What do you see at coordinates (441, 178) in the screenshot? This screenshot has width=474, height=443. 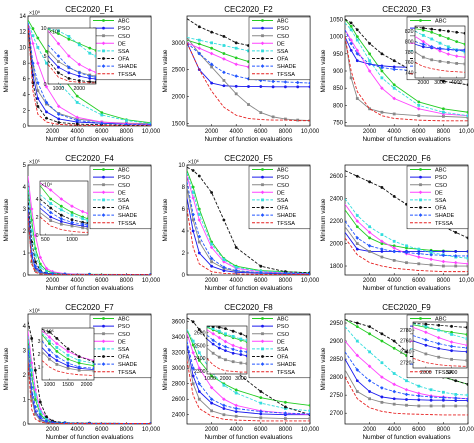 I see `legend-label: PSO` at bounding box center [441, 178].